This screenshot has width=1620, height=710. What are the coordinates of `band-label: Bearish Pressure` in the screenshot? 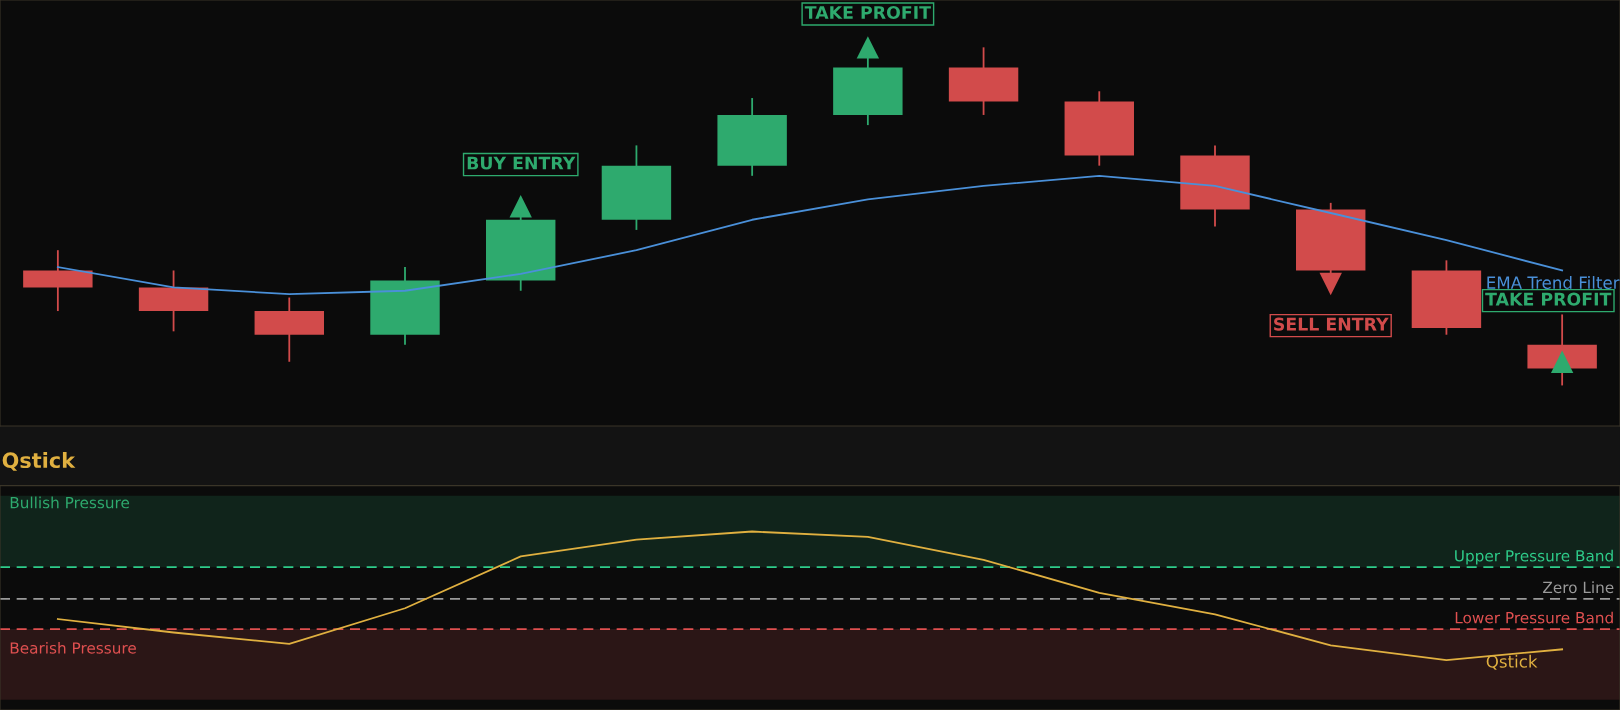 It's located at (73, 647).